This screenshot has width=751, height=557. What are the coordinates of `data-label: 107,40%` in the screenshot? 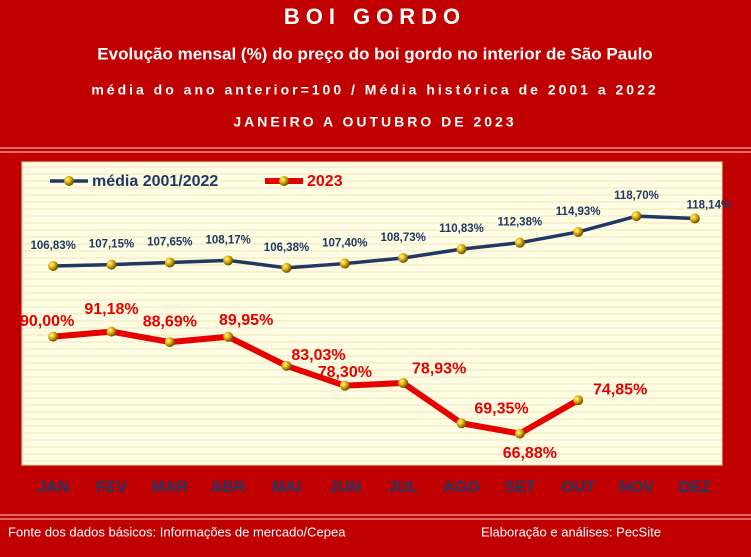 It's located at (344, 244).